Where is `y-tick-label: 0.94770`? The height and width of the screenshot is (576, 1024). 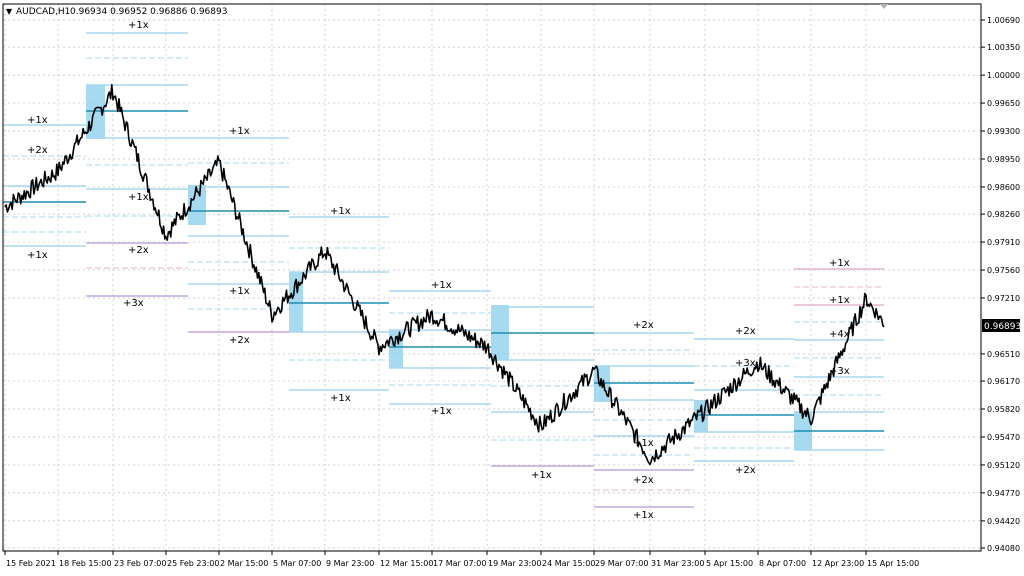 y-tick-label: 0.94770 is located at coordinates (1003, 493).